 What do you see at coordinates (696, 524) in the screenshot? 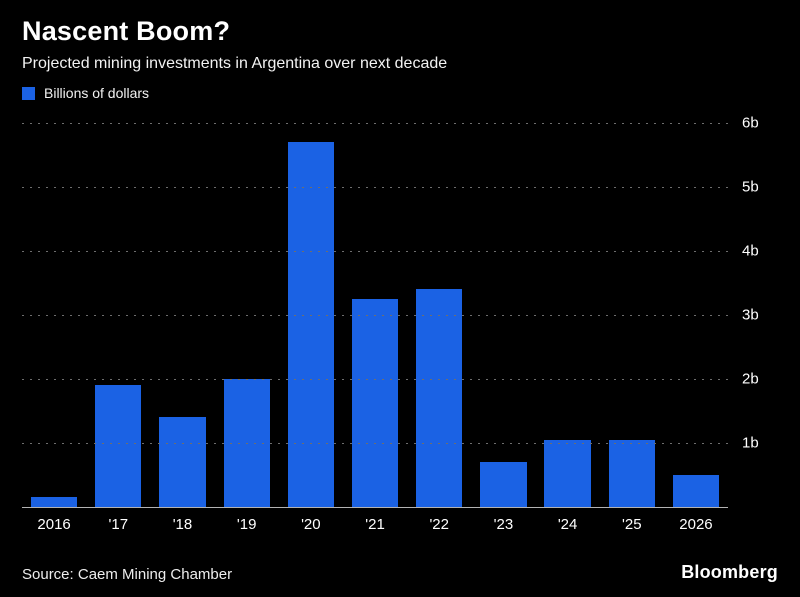
I see `x-axis-tick-label: 2026` at bounding box center [696, 524].